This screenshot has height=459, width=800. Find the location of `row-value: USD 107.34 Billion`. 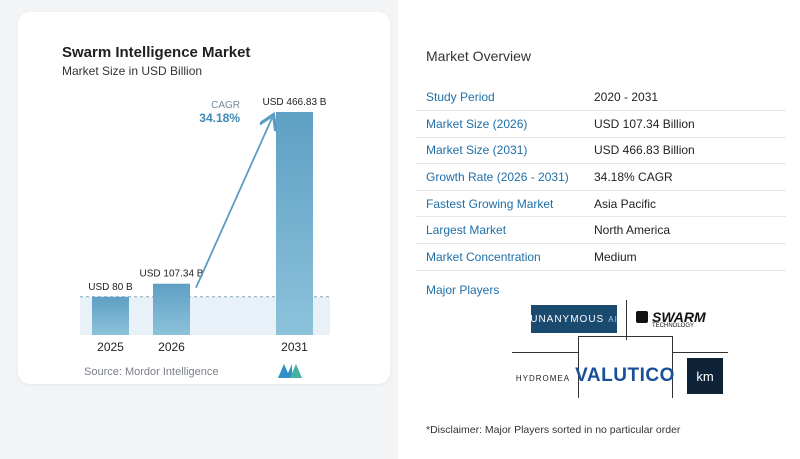

row-value: USD 107.34 Billion is located at coordinates (690, 124).